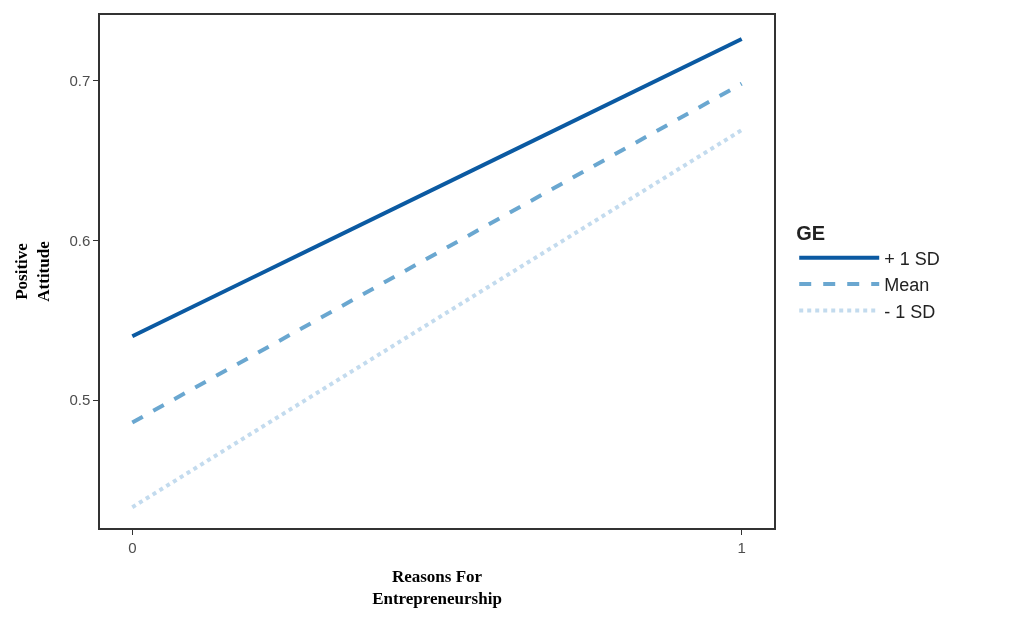  What do you see at coordinates (811, 232) in the screenshot?
I see `legend-title: GE` at bounding box center [811, 232].